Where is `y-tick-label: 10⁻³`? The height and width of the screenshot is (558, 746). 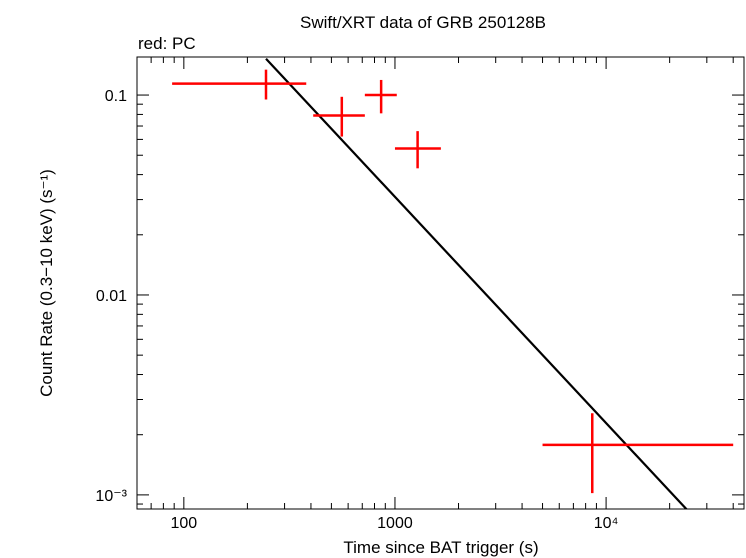
y-tick-label: 10⁻³ is located at coordinates (111, 496).